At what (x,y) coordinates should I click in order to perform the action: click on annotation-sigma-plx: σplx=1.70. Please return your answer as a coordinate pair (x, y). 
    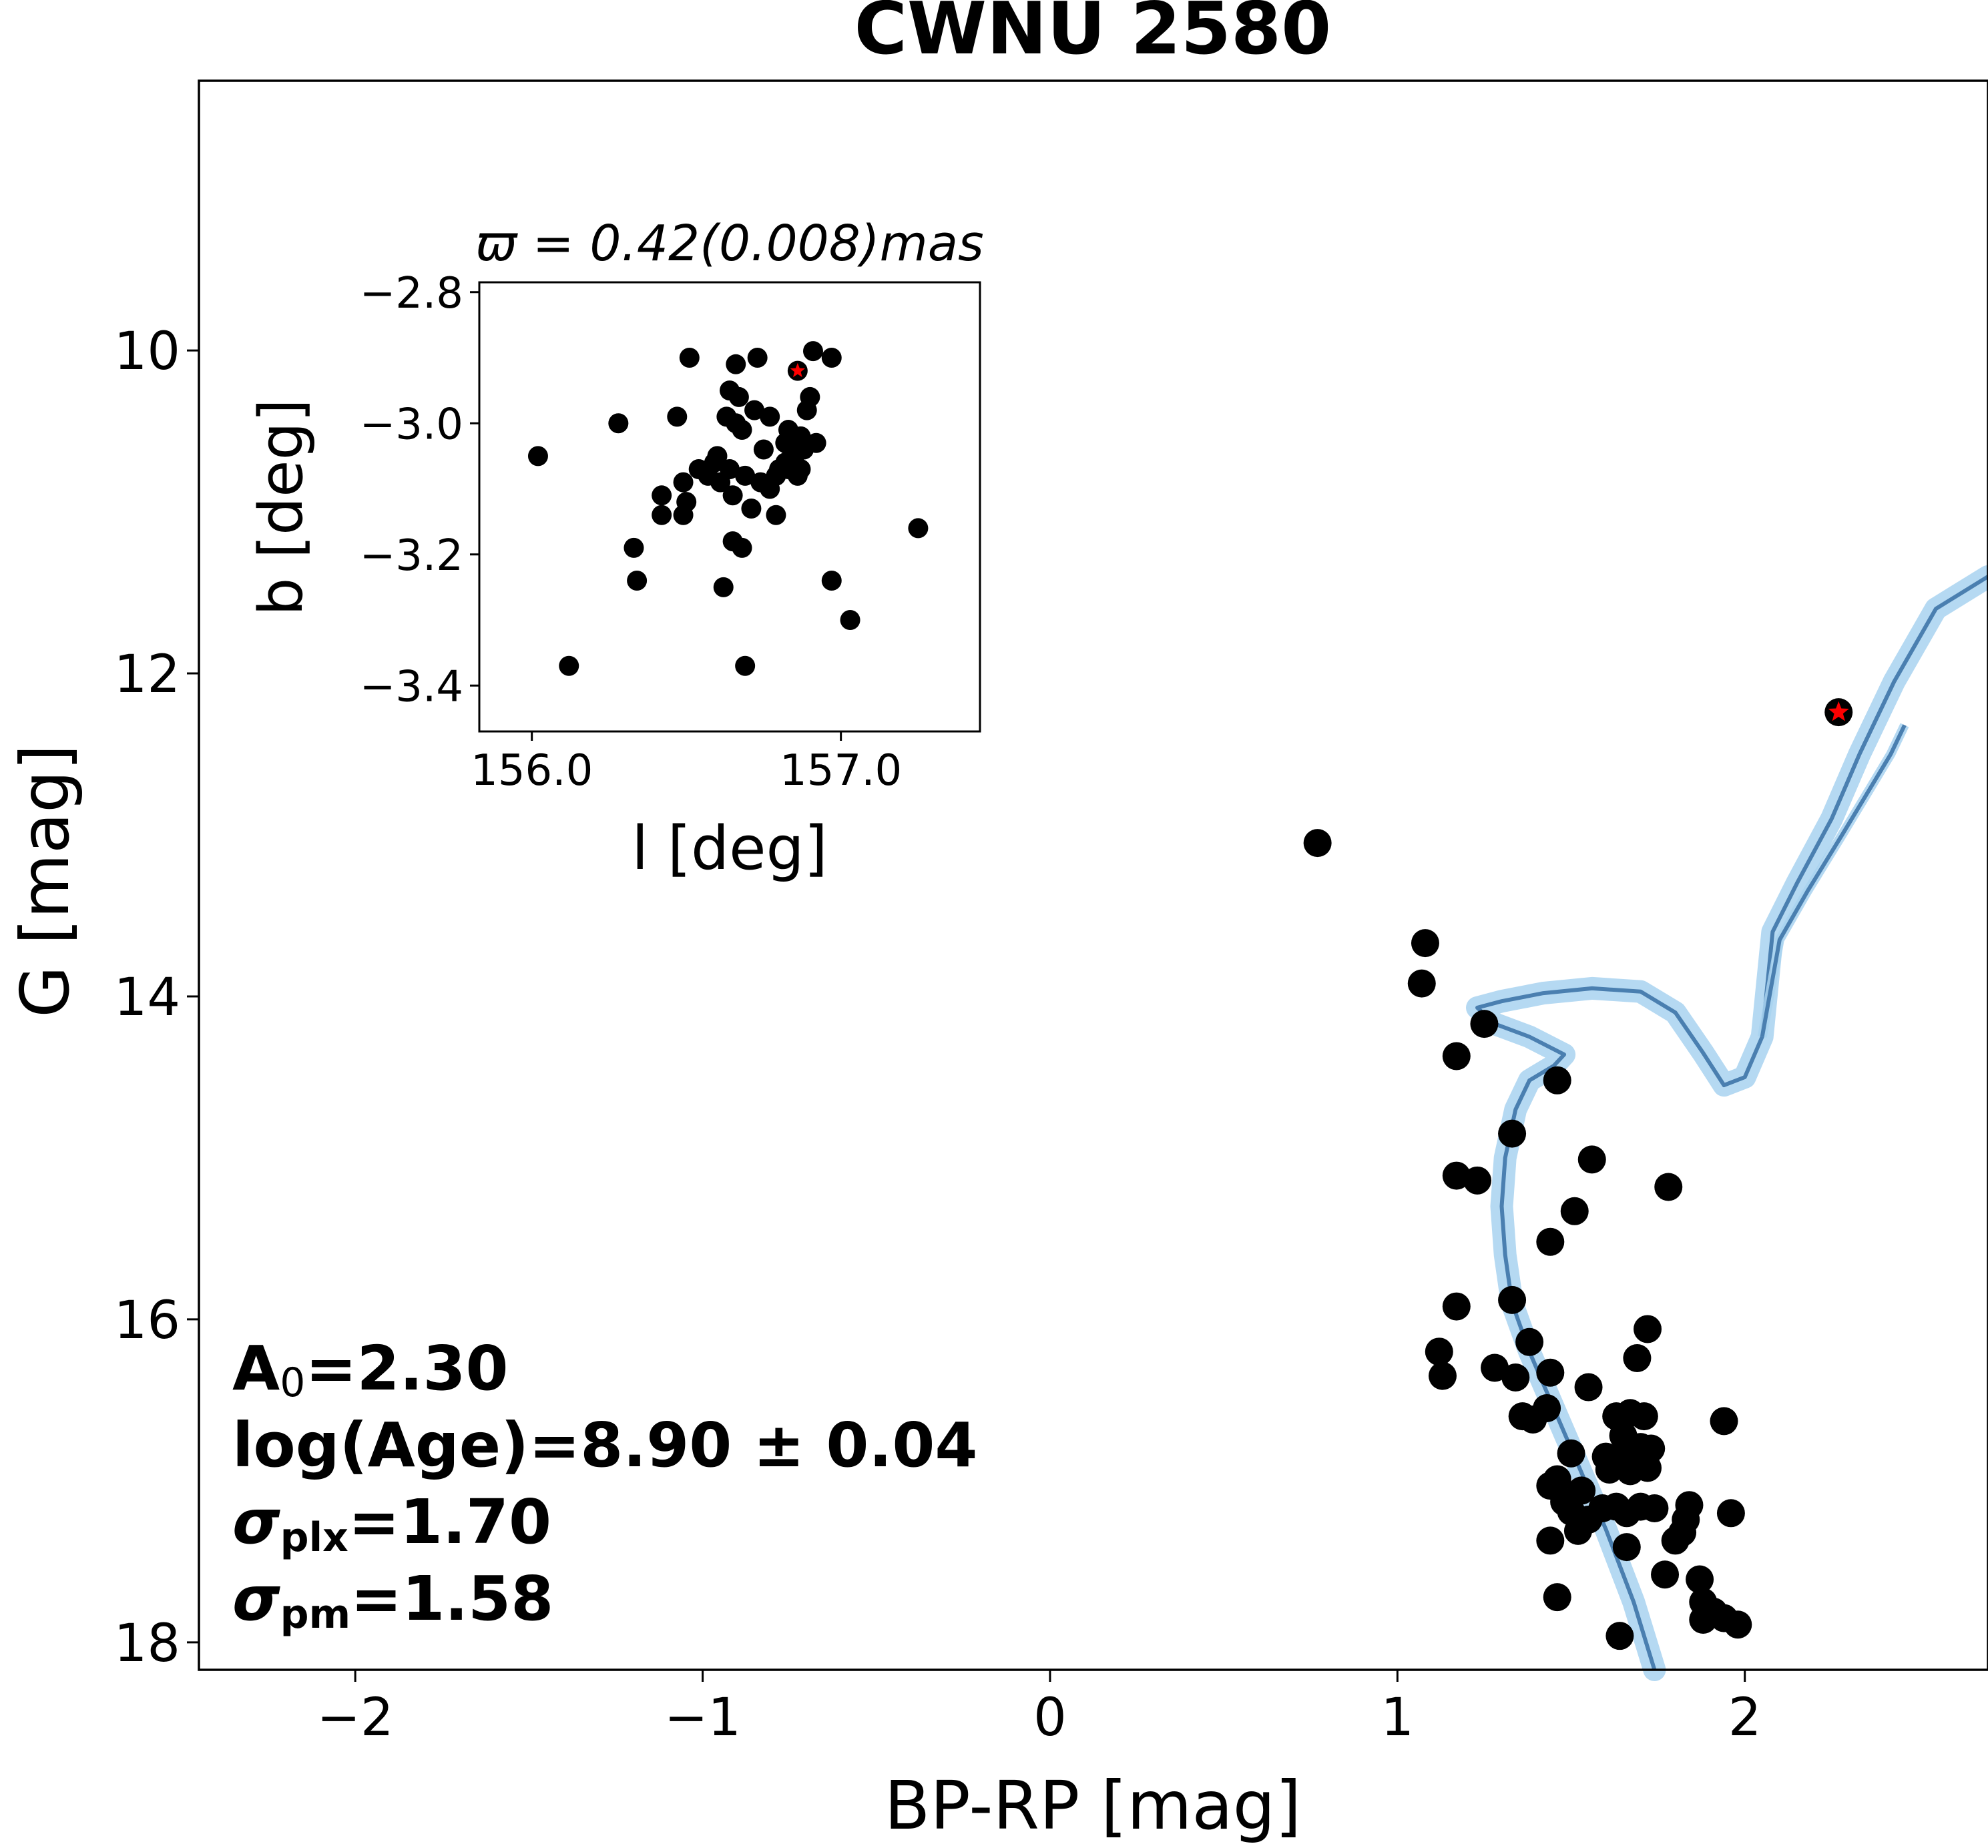
    Looking at the image, I should click on (392, 1524).